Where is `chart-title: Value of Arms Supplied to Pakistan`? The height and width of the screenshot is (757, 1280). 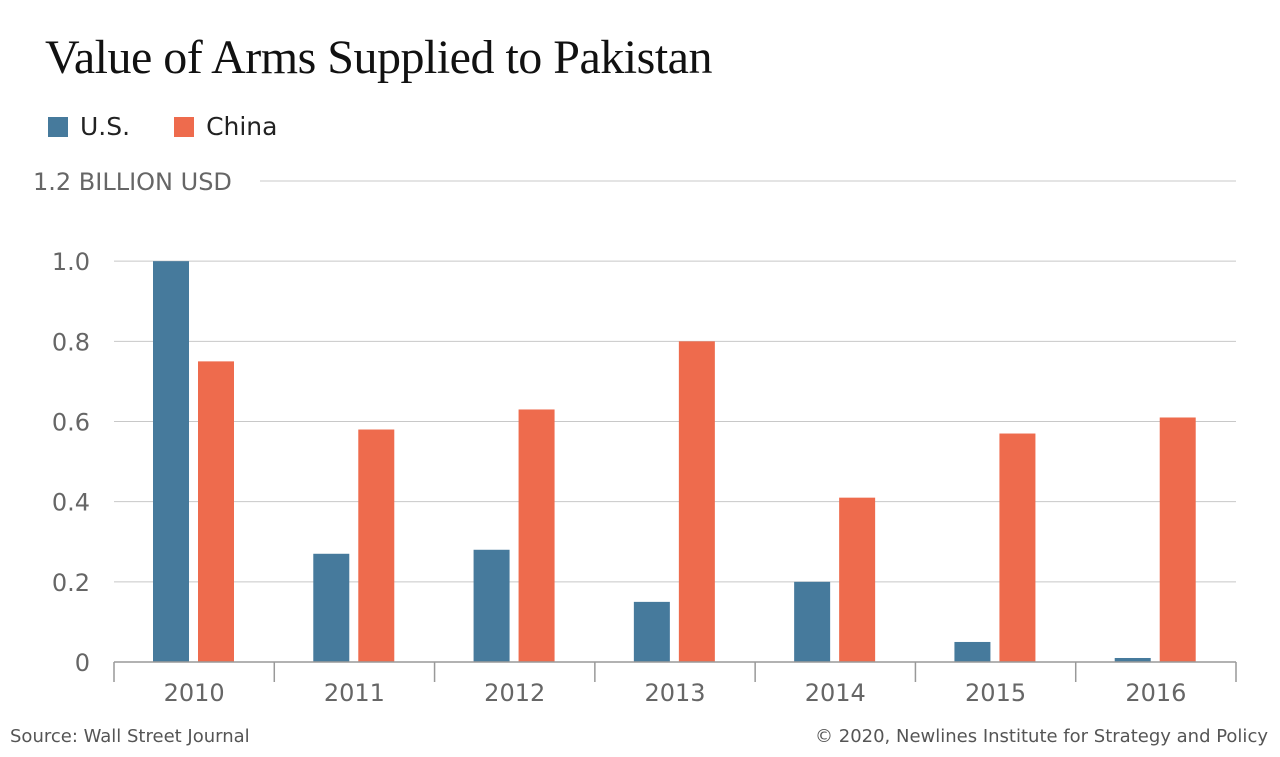 chart-title: Value of Arms Supplied to Pakistan is located at coordinates (378, 57).